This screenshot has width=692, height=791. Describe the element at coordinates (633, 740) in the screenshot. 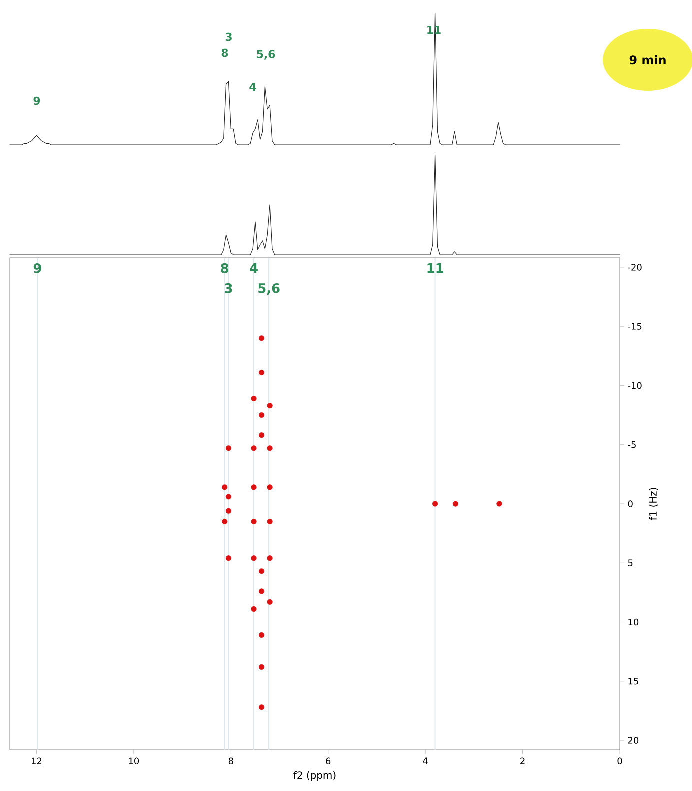

I see `y-tick-label: 20` at that location.